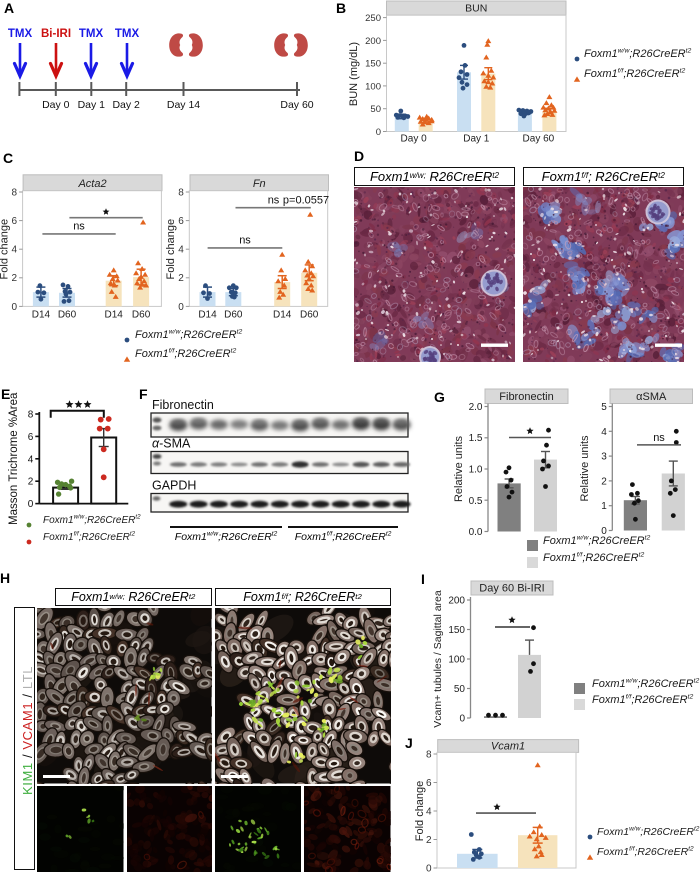 The height and width of the screenshot is (873, 700). What do you see at coordinates (476, 9) in the screenshot?
I see `svg-text: BUN` at bounding box center [476, 9].